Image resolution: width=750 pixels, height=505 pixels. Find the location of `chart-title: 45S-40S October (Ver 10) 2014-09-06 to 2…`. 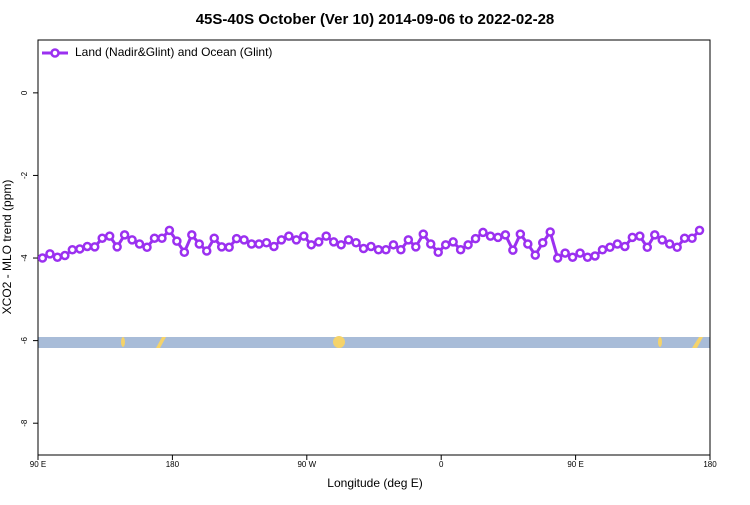

chart-title: 45S-40S October (Ver 10) 2014-09-06 to 2… is located at coordinates (375, 19).